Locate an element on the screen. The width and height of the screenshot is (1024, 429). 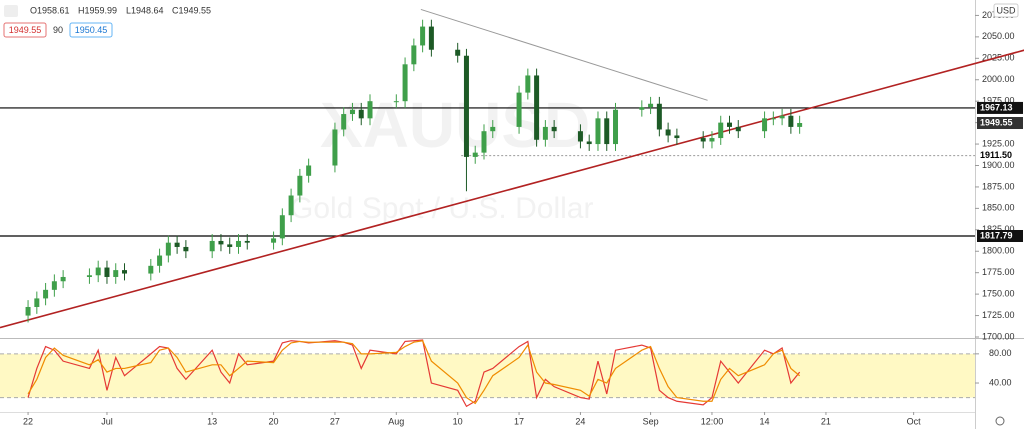
settings-icon is located at coordinates (1000, 421).